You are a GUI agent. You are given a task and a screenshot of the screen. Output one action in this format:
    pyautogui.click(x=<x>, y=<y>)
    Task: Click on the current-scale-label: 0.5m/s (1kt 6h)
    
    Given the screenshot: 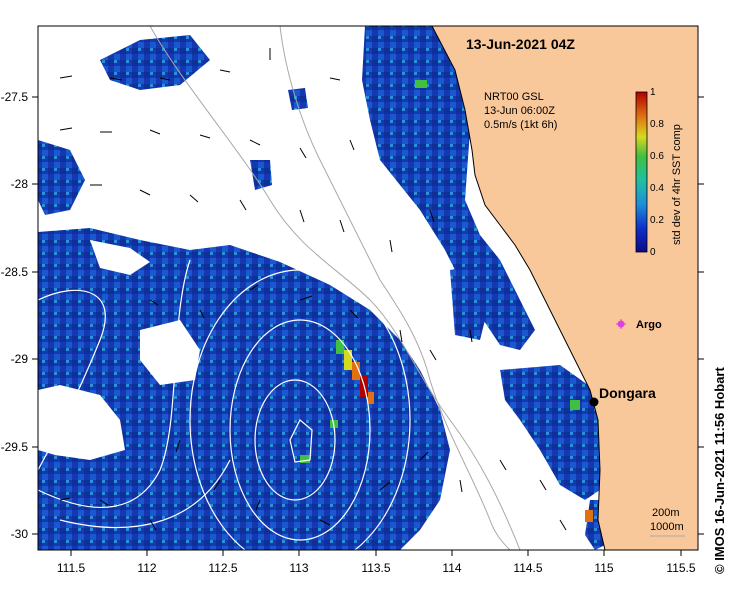 What is the action you would take?
    pyautogui.click(x=520, y=125)
    